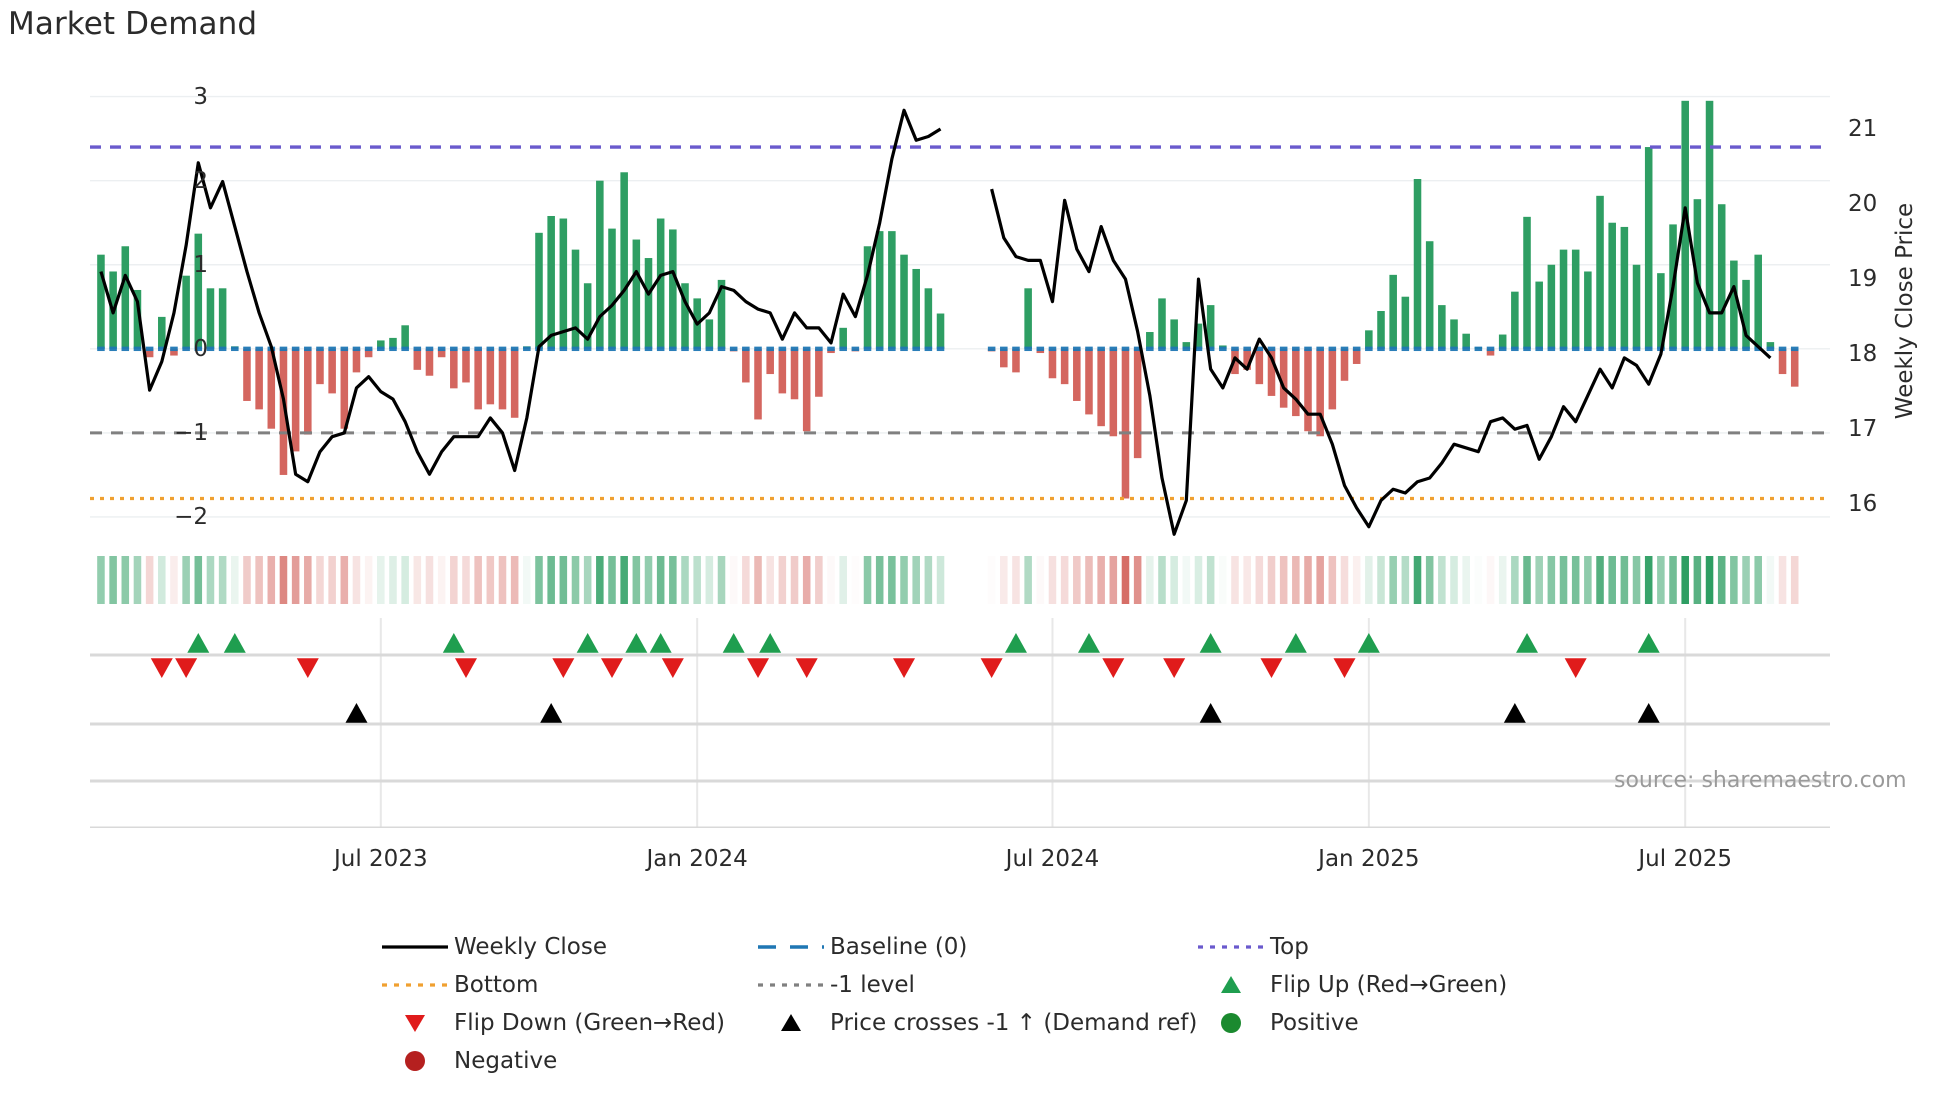 This screenshot has height=1102, width=1960. Describe the element at coordinates (1863, 504) in the screenshot. I see `y-axis-right-tick: 16` at that location.